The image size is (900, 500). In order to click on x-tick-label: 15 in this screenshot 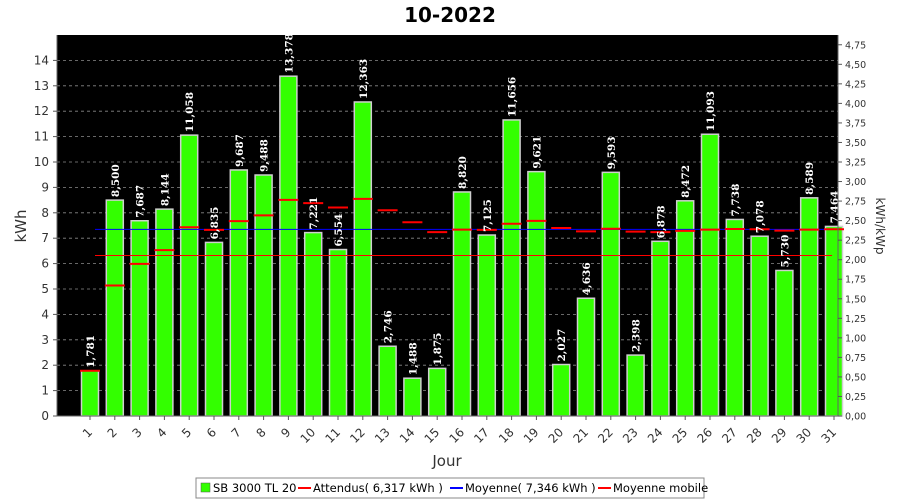, I will do `click(432, 435)`.